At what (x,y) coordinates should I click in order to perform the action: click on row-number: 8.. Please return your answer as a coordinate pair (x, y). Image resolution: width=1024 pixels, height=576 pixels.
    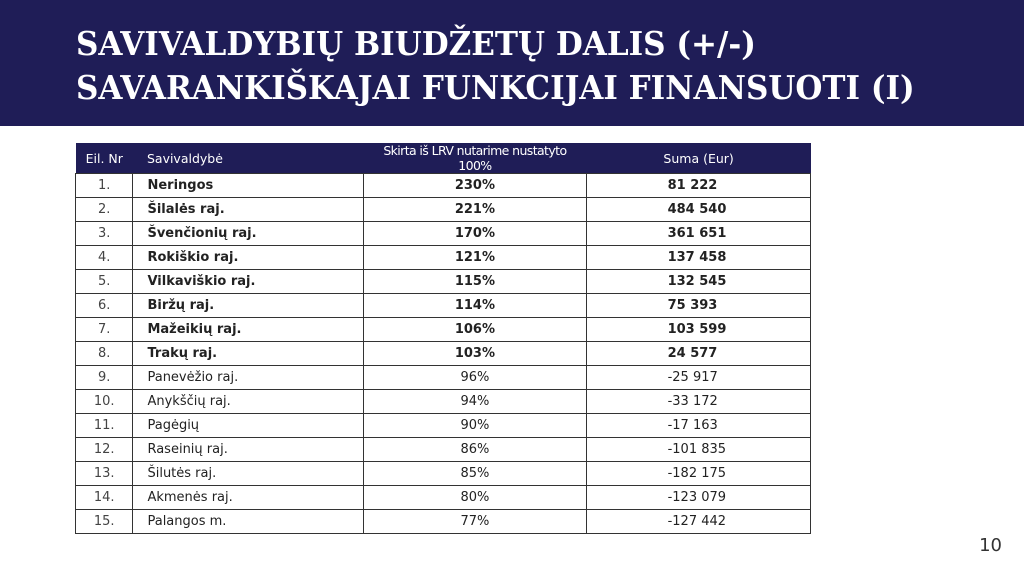
    Looking at the image, I should click on (104, 353).